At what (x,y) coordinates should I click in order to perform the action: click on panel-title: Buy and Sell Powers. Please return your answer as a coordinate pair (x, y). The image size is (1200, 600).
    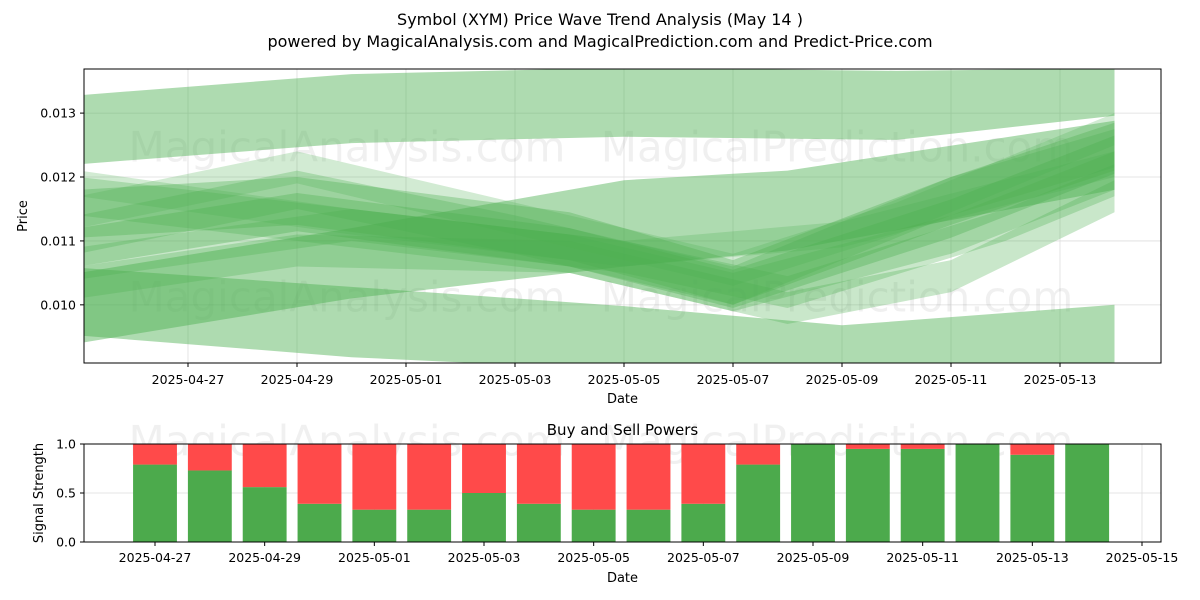
    Looking at the image, I should click on (623, 430).